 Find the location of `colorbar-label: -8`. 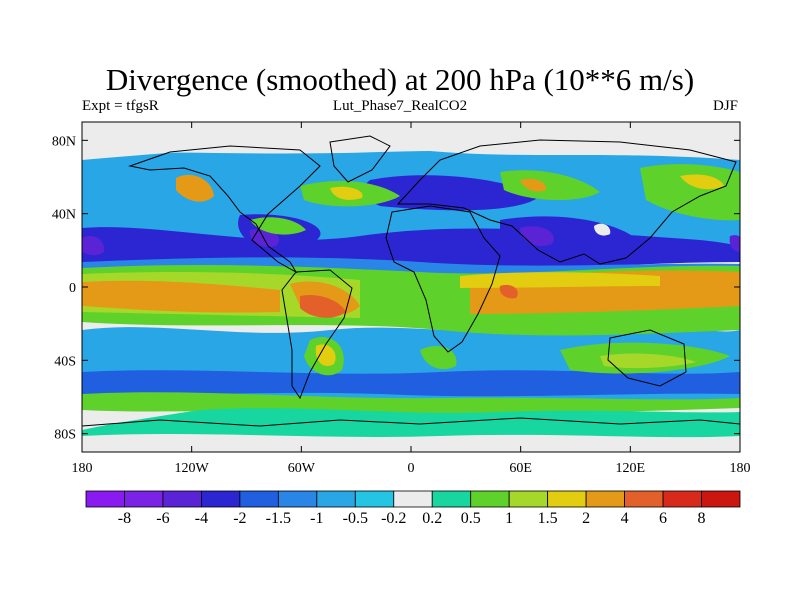

colorbar-label: -8 is located at coordinates (124, 518).